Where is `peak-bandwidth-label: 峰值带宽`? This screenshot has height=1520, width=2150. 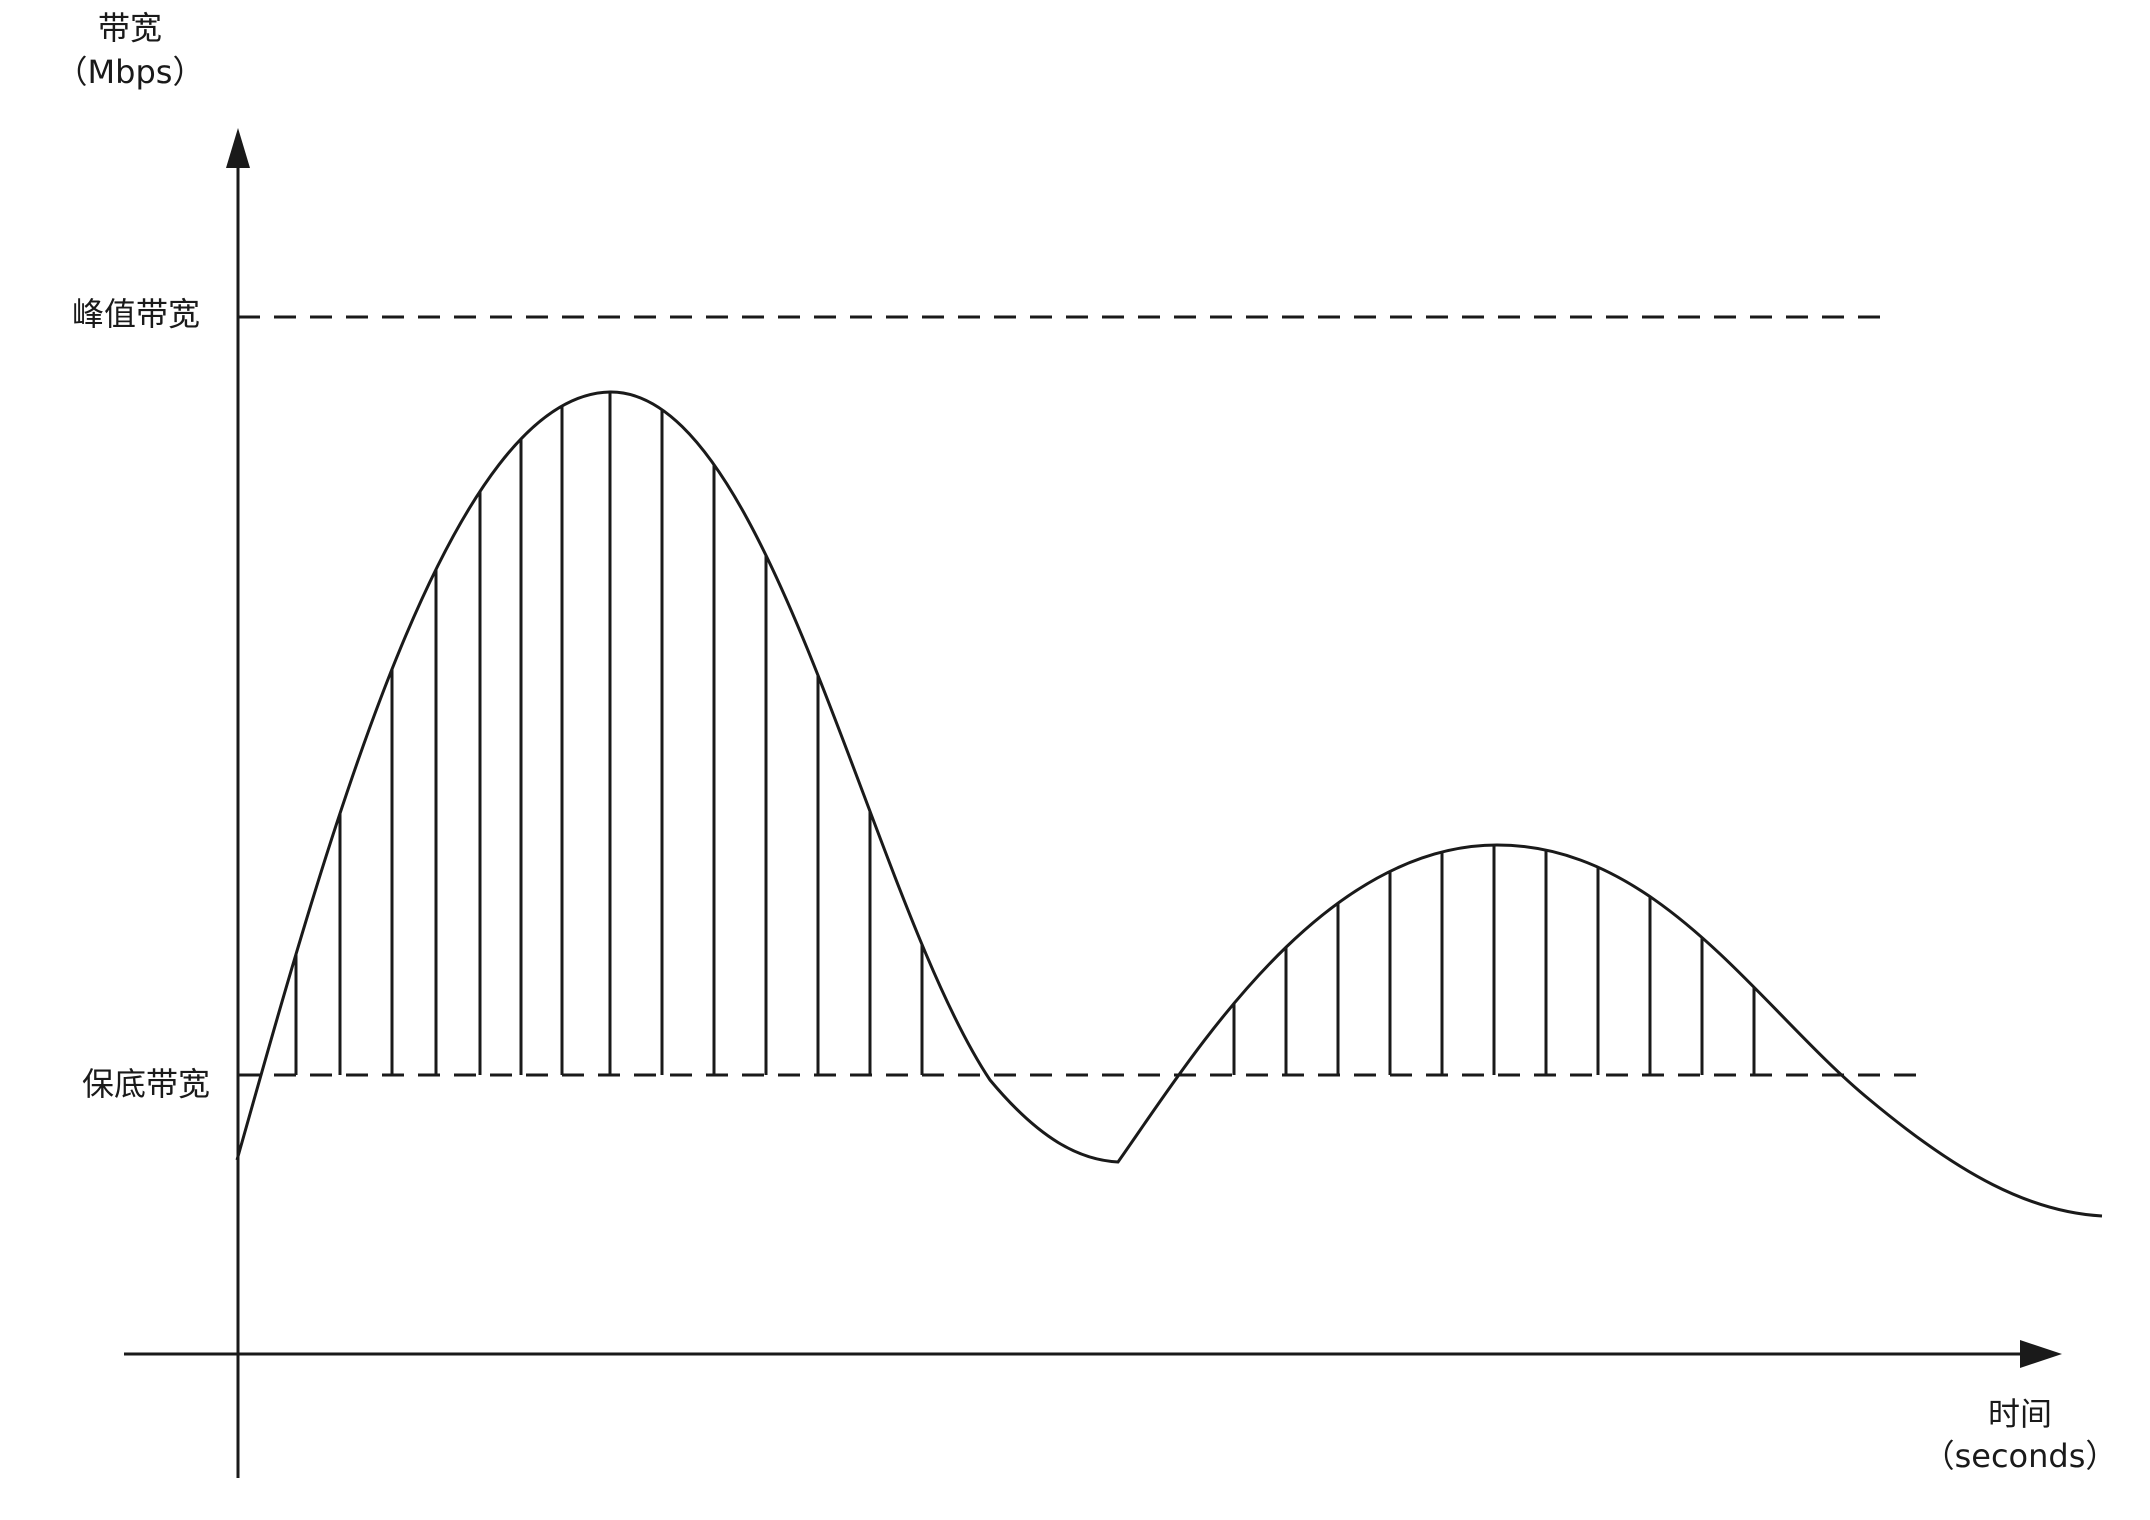 peak-bandwidth-label: 峰值带宽 is located at coordinates (135, 314).